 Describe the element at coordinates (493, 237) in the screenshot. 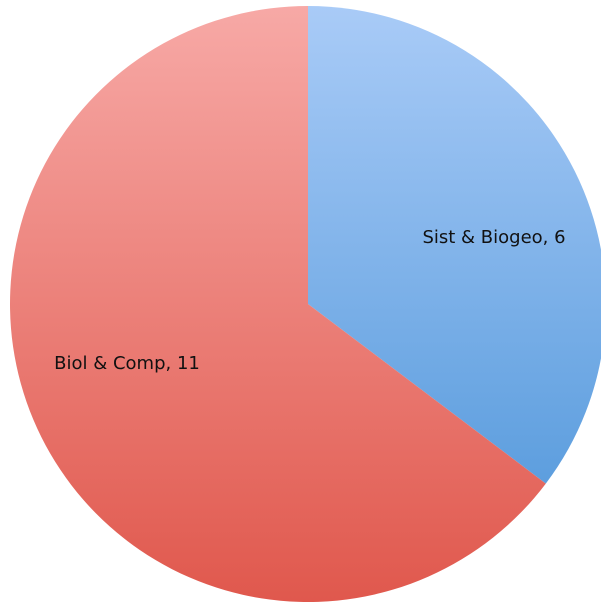

I see `data-label-sist-biogeo: Sist & Biogeo, 6` at that location.